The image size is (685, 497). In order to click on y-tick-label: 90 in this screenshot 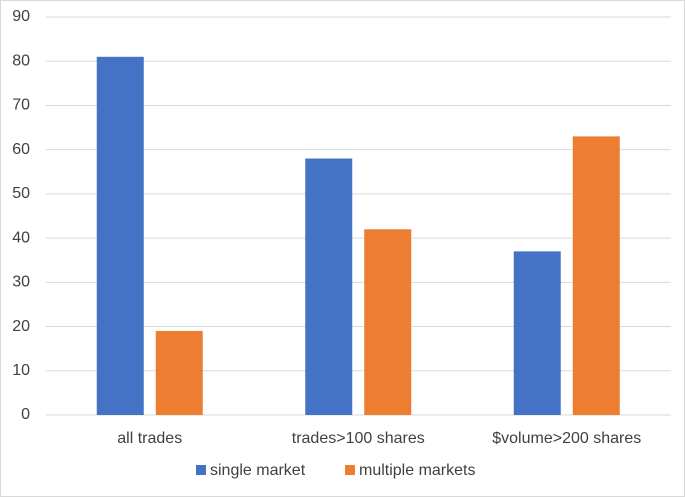, I will do `click(21, 16)`.